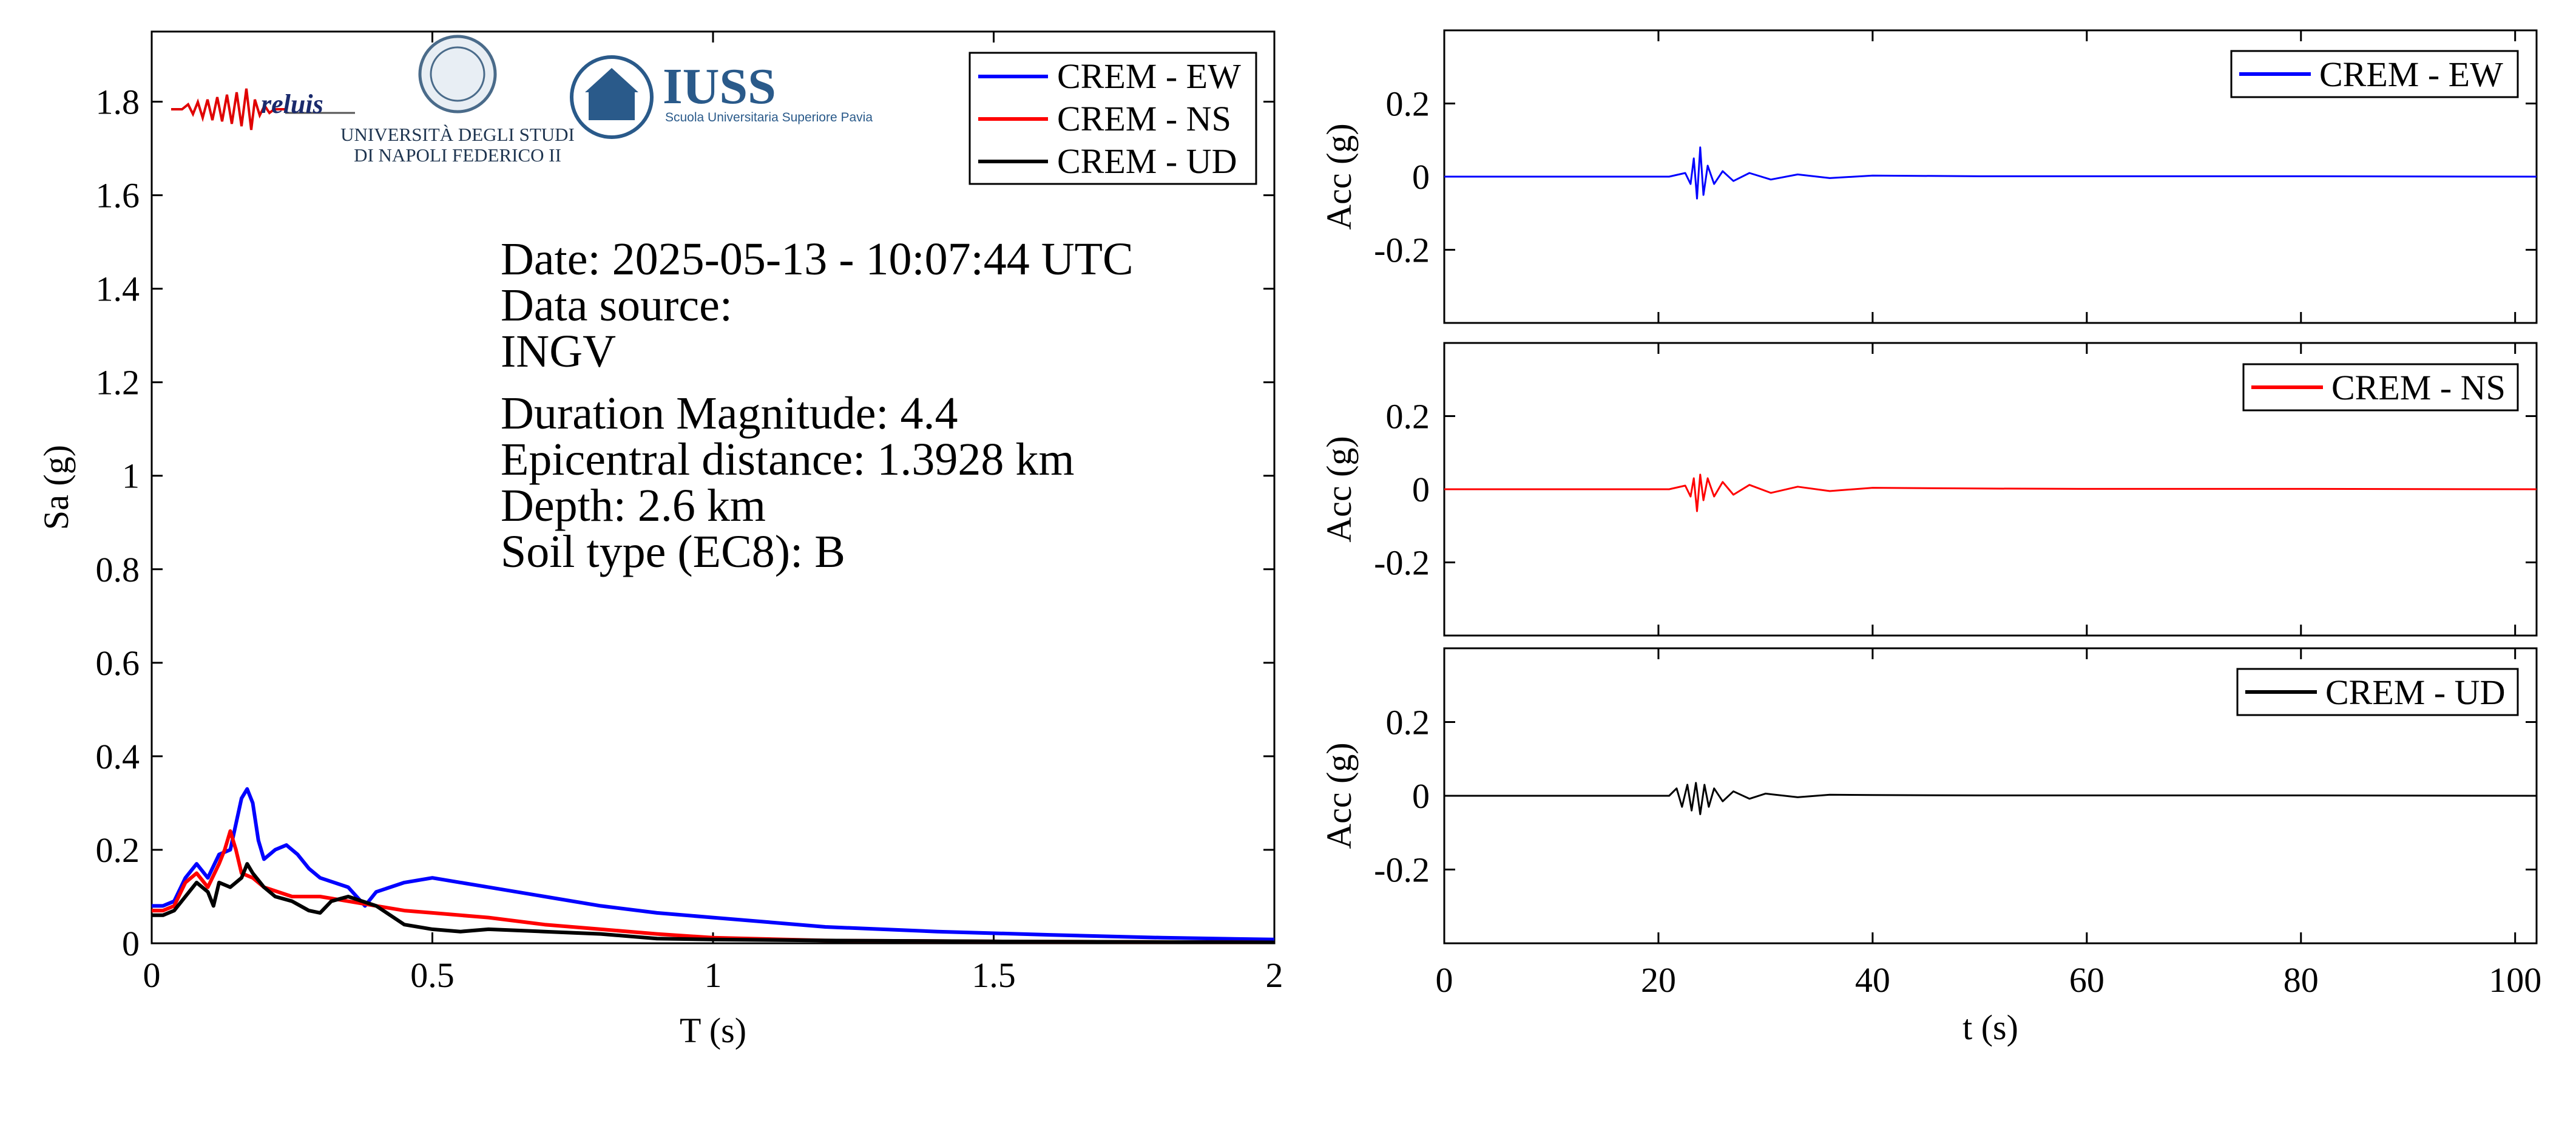 Image resolution: width=2576 pixels, height=1126 pixels. What do you see at coordinates (1872, 980) in the screenshot?
I see `acc-x-tick-label: 40` at bounding box center [1872, 980].